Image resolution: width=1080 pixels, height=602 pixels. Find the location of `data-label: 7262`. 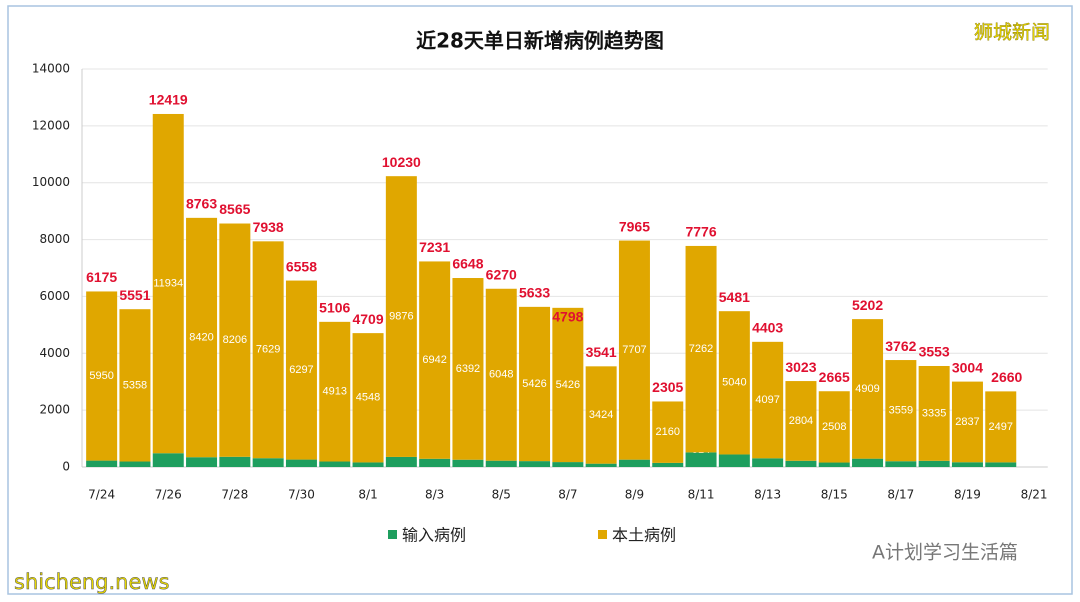

data-label: 7262 is located at coordinates (701, 349).